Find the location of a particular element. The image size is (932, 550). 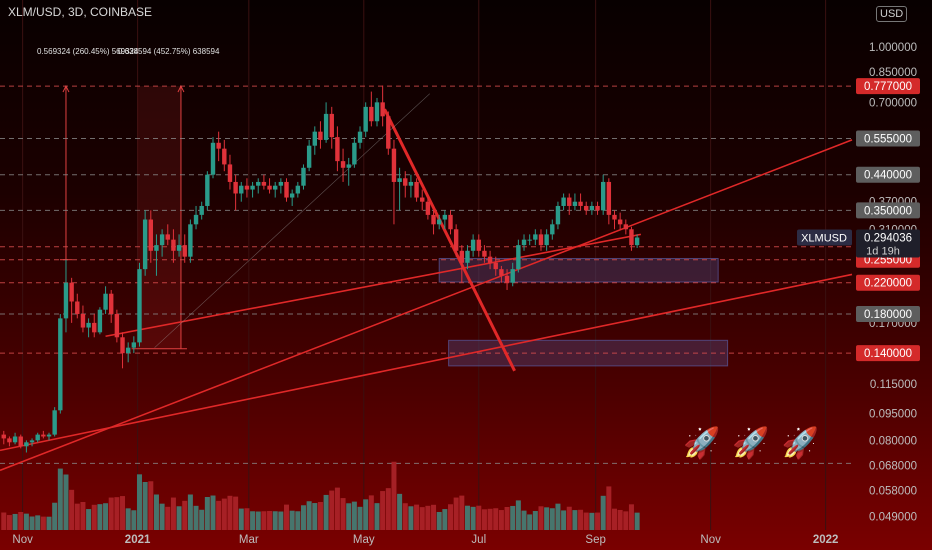

rocket-icon: 🚀 is located at coordinates (802, 443).